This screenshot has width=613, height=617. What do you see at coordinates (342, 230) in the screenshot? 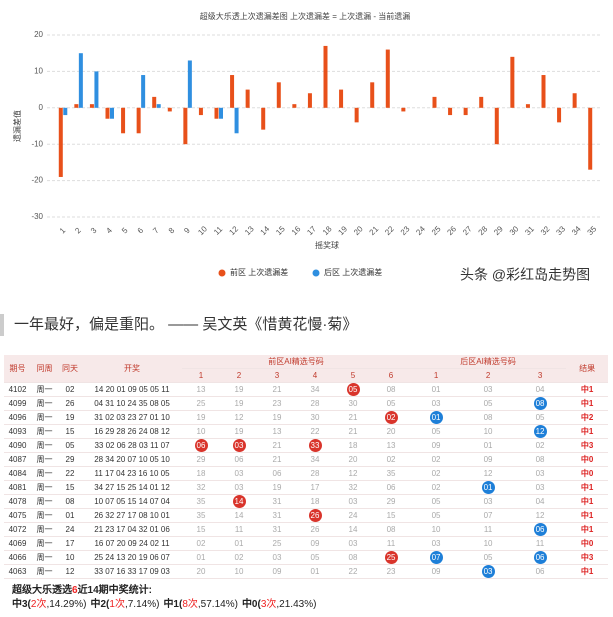
I see `x-tick-label: 19` at bounding box center [342, 230].